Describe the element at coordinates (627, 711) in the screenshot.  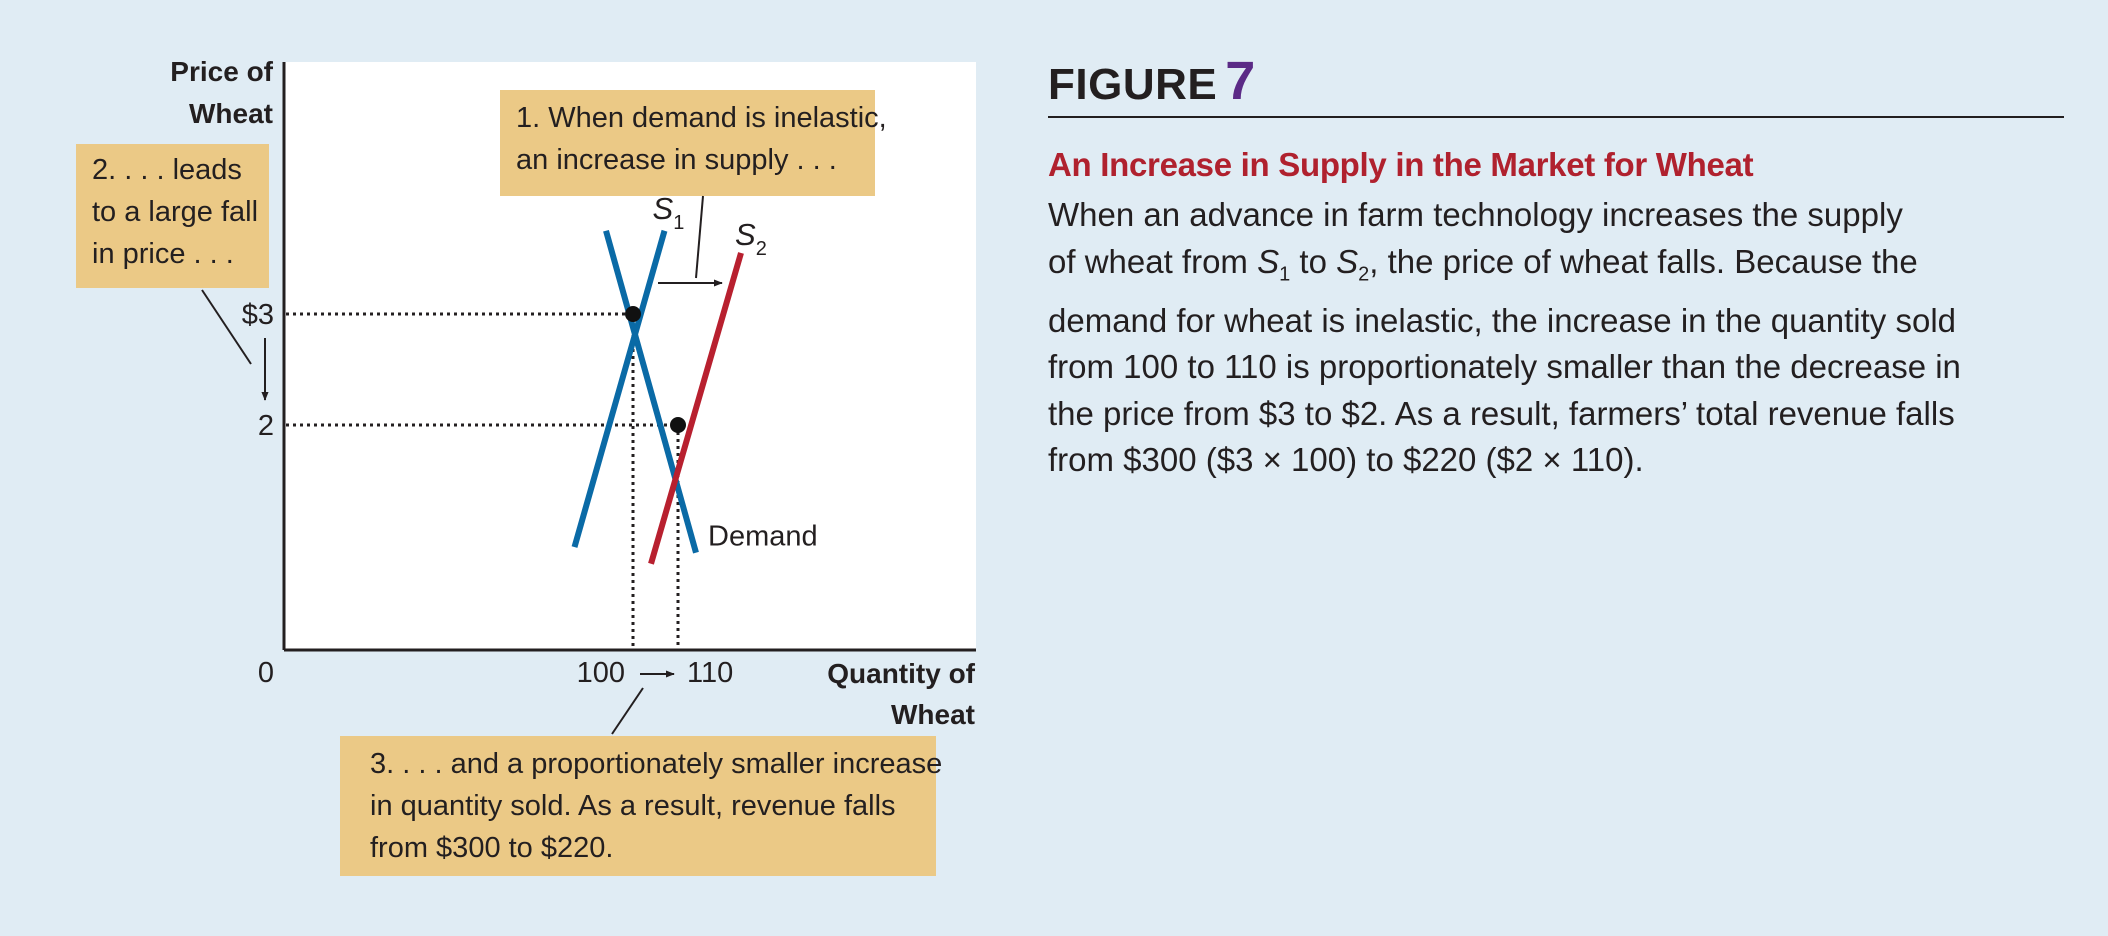
I see `quantity-annotation-leader` at that location.